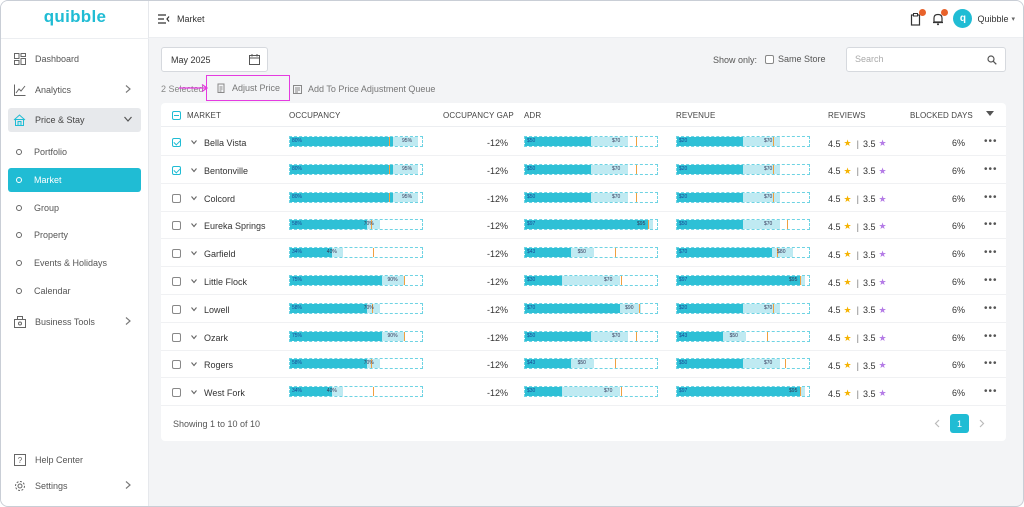 The height and width of the screenshot is (507, 1024). I want to click on sidebar-subitem-portfolio: Portfolio, so click(74, 152).